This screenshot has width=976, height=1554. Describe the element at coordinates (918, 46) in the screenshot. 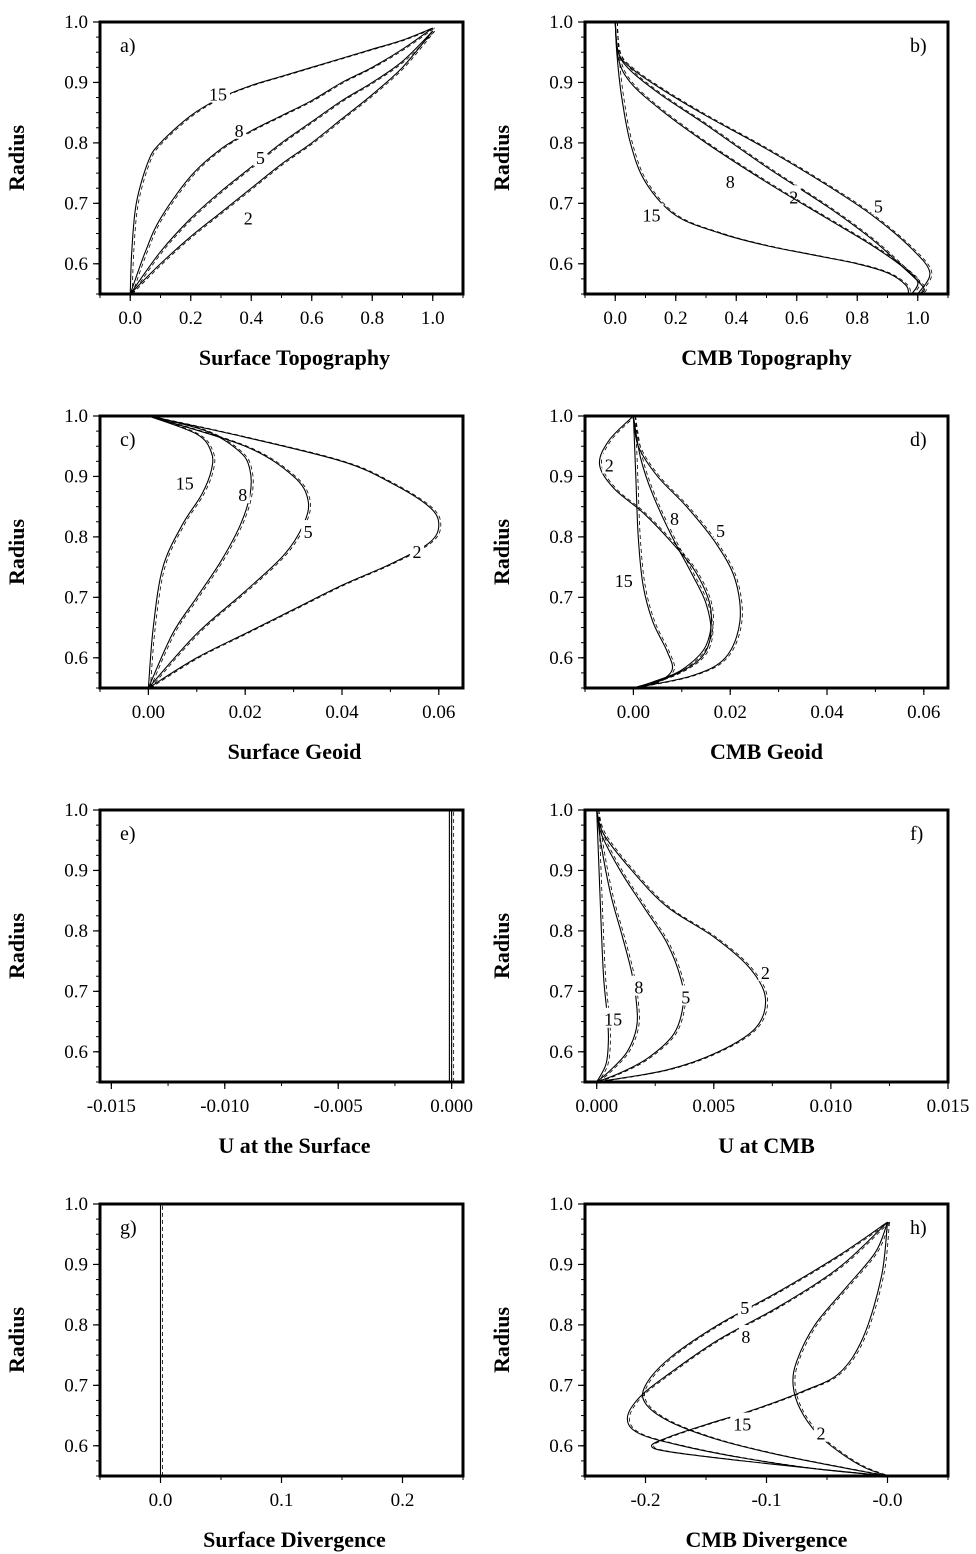

I see `panel-label: b)` at that location.